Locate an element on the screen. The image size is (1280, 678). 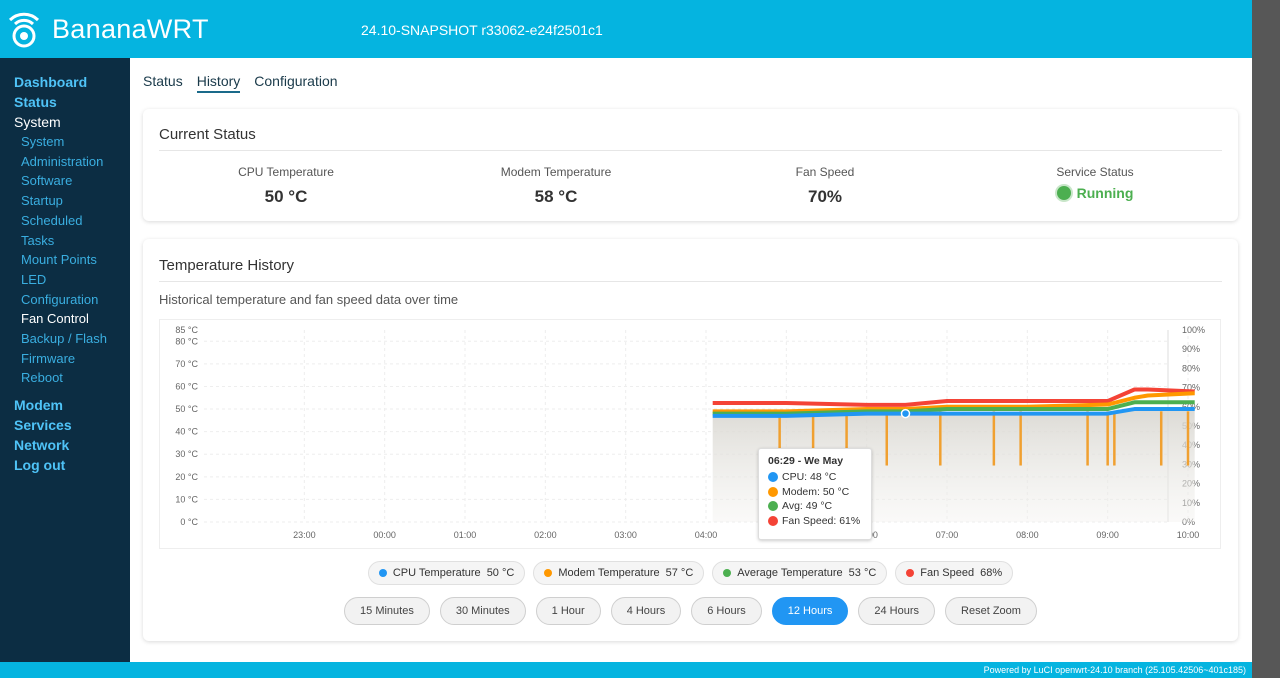
sidebar-item-modem: Modem is located at coordinates (38, 405).